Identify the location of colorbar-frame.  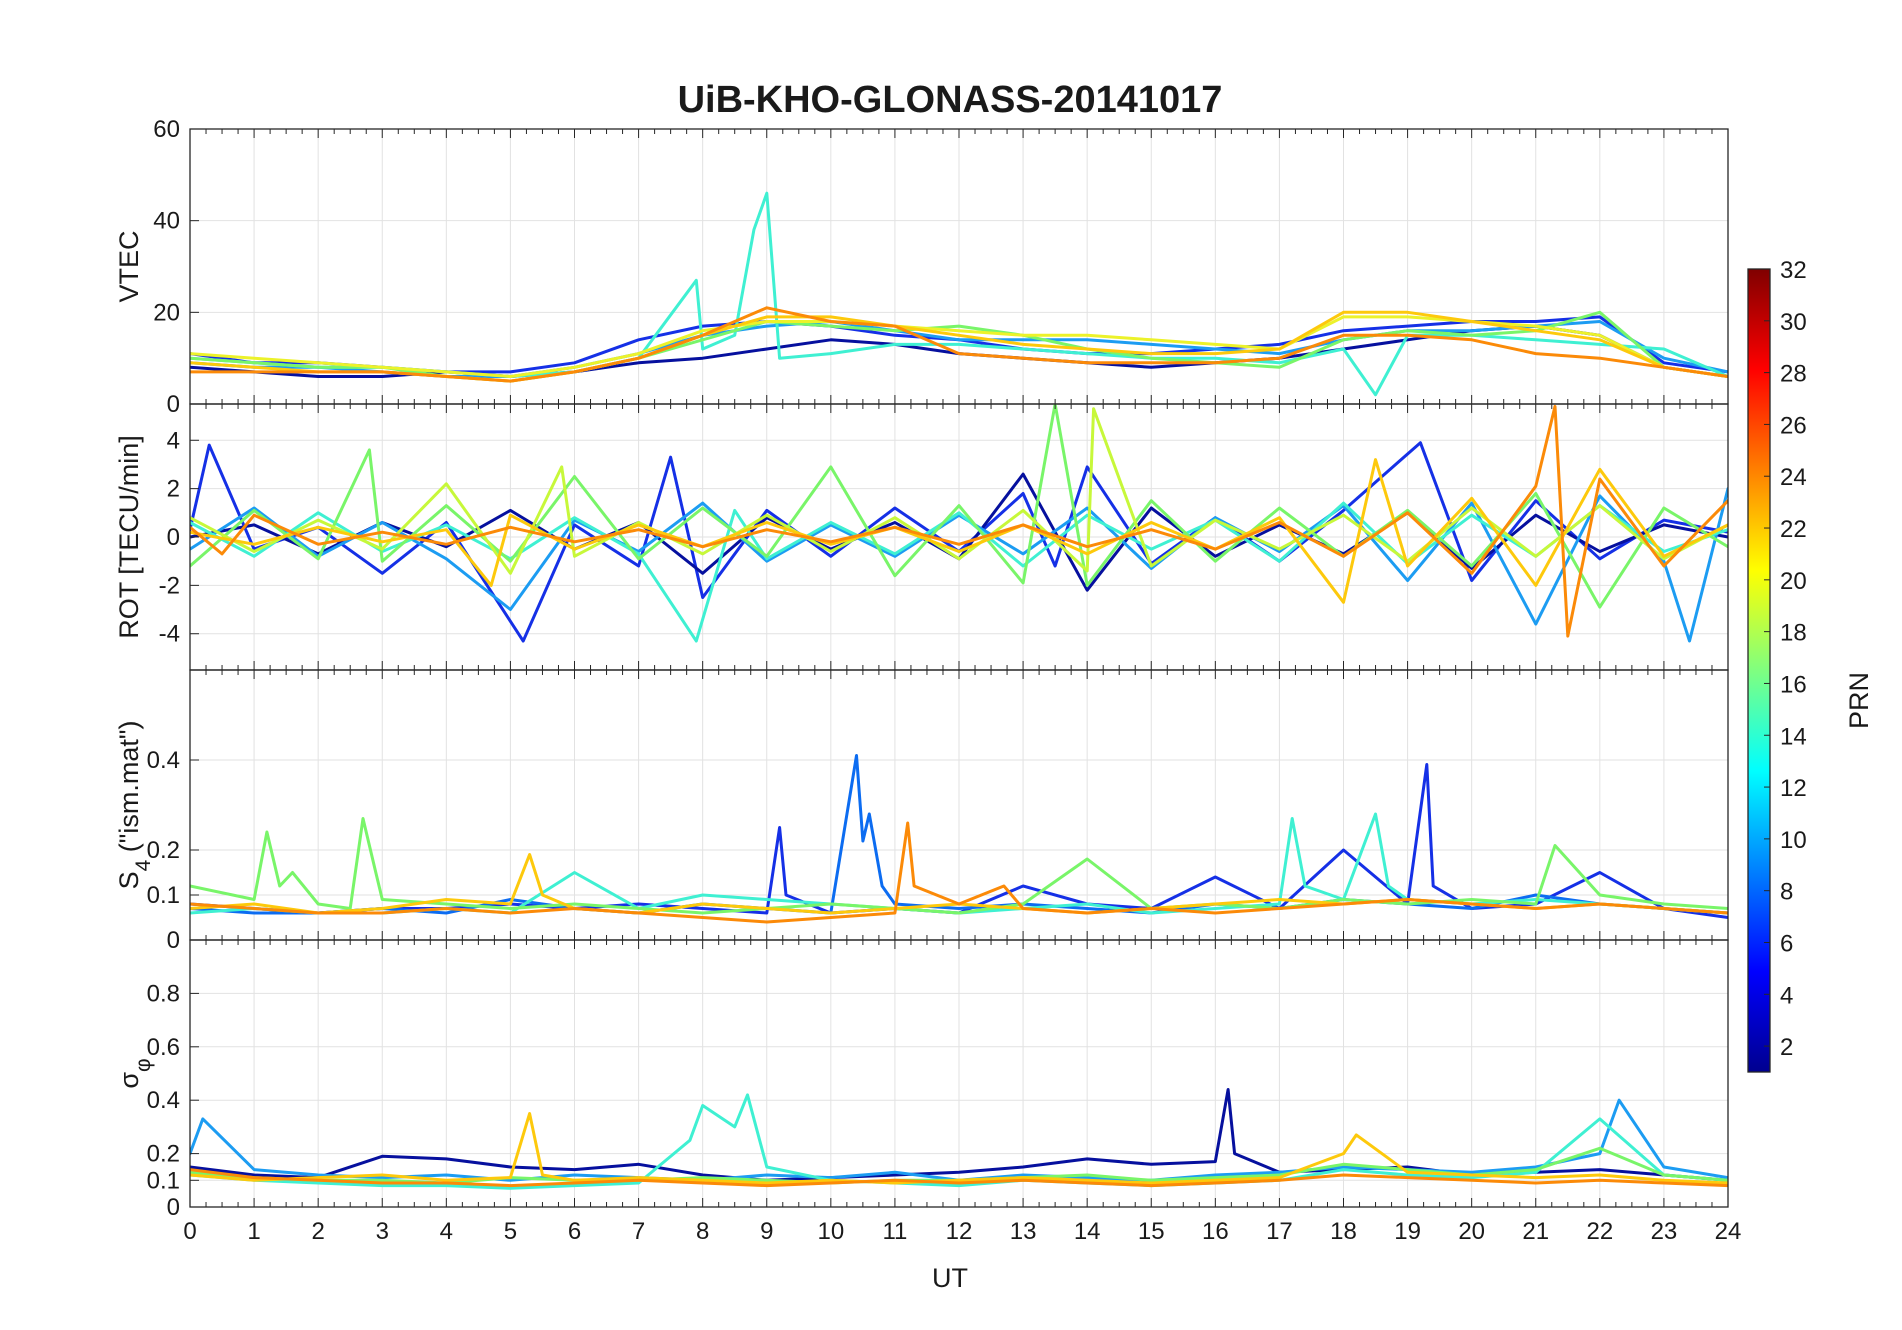
(1759, 670).